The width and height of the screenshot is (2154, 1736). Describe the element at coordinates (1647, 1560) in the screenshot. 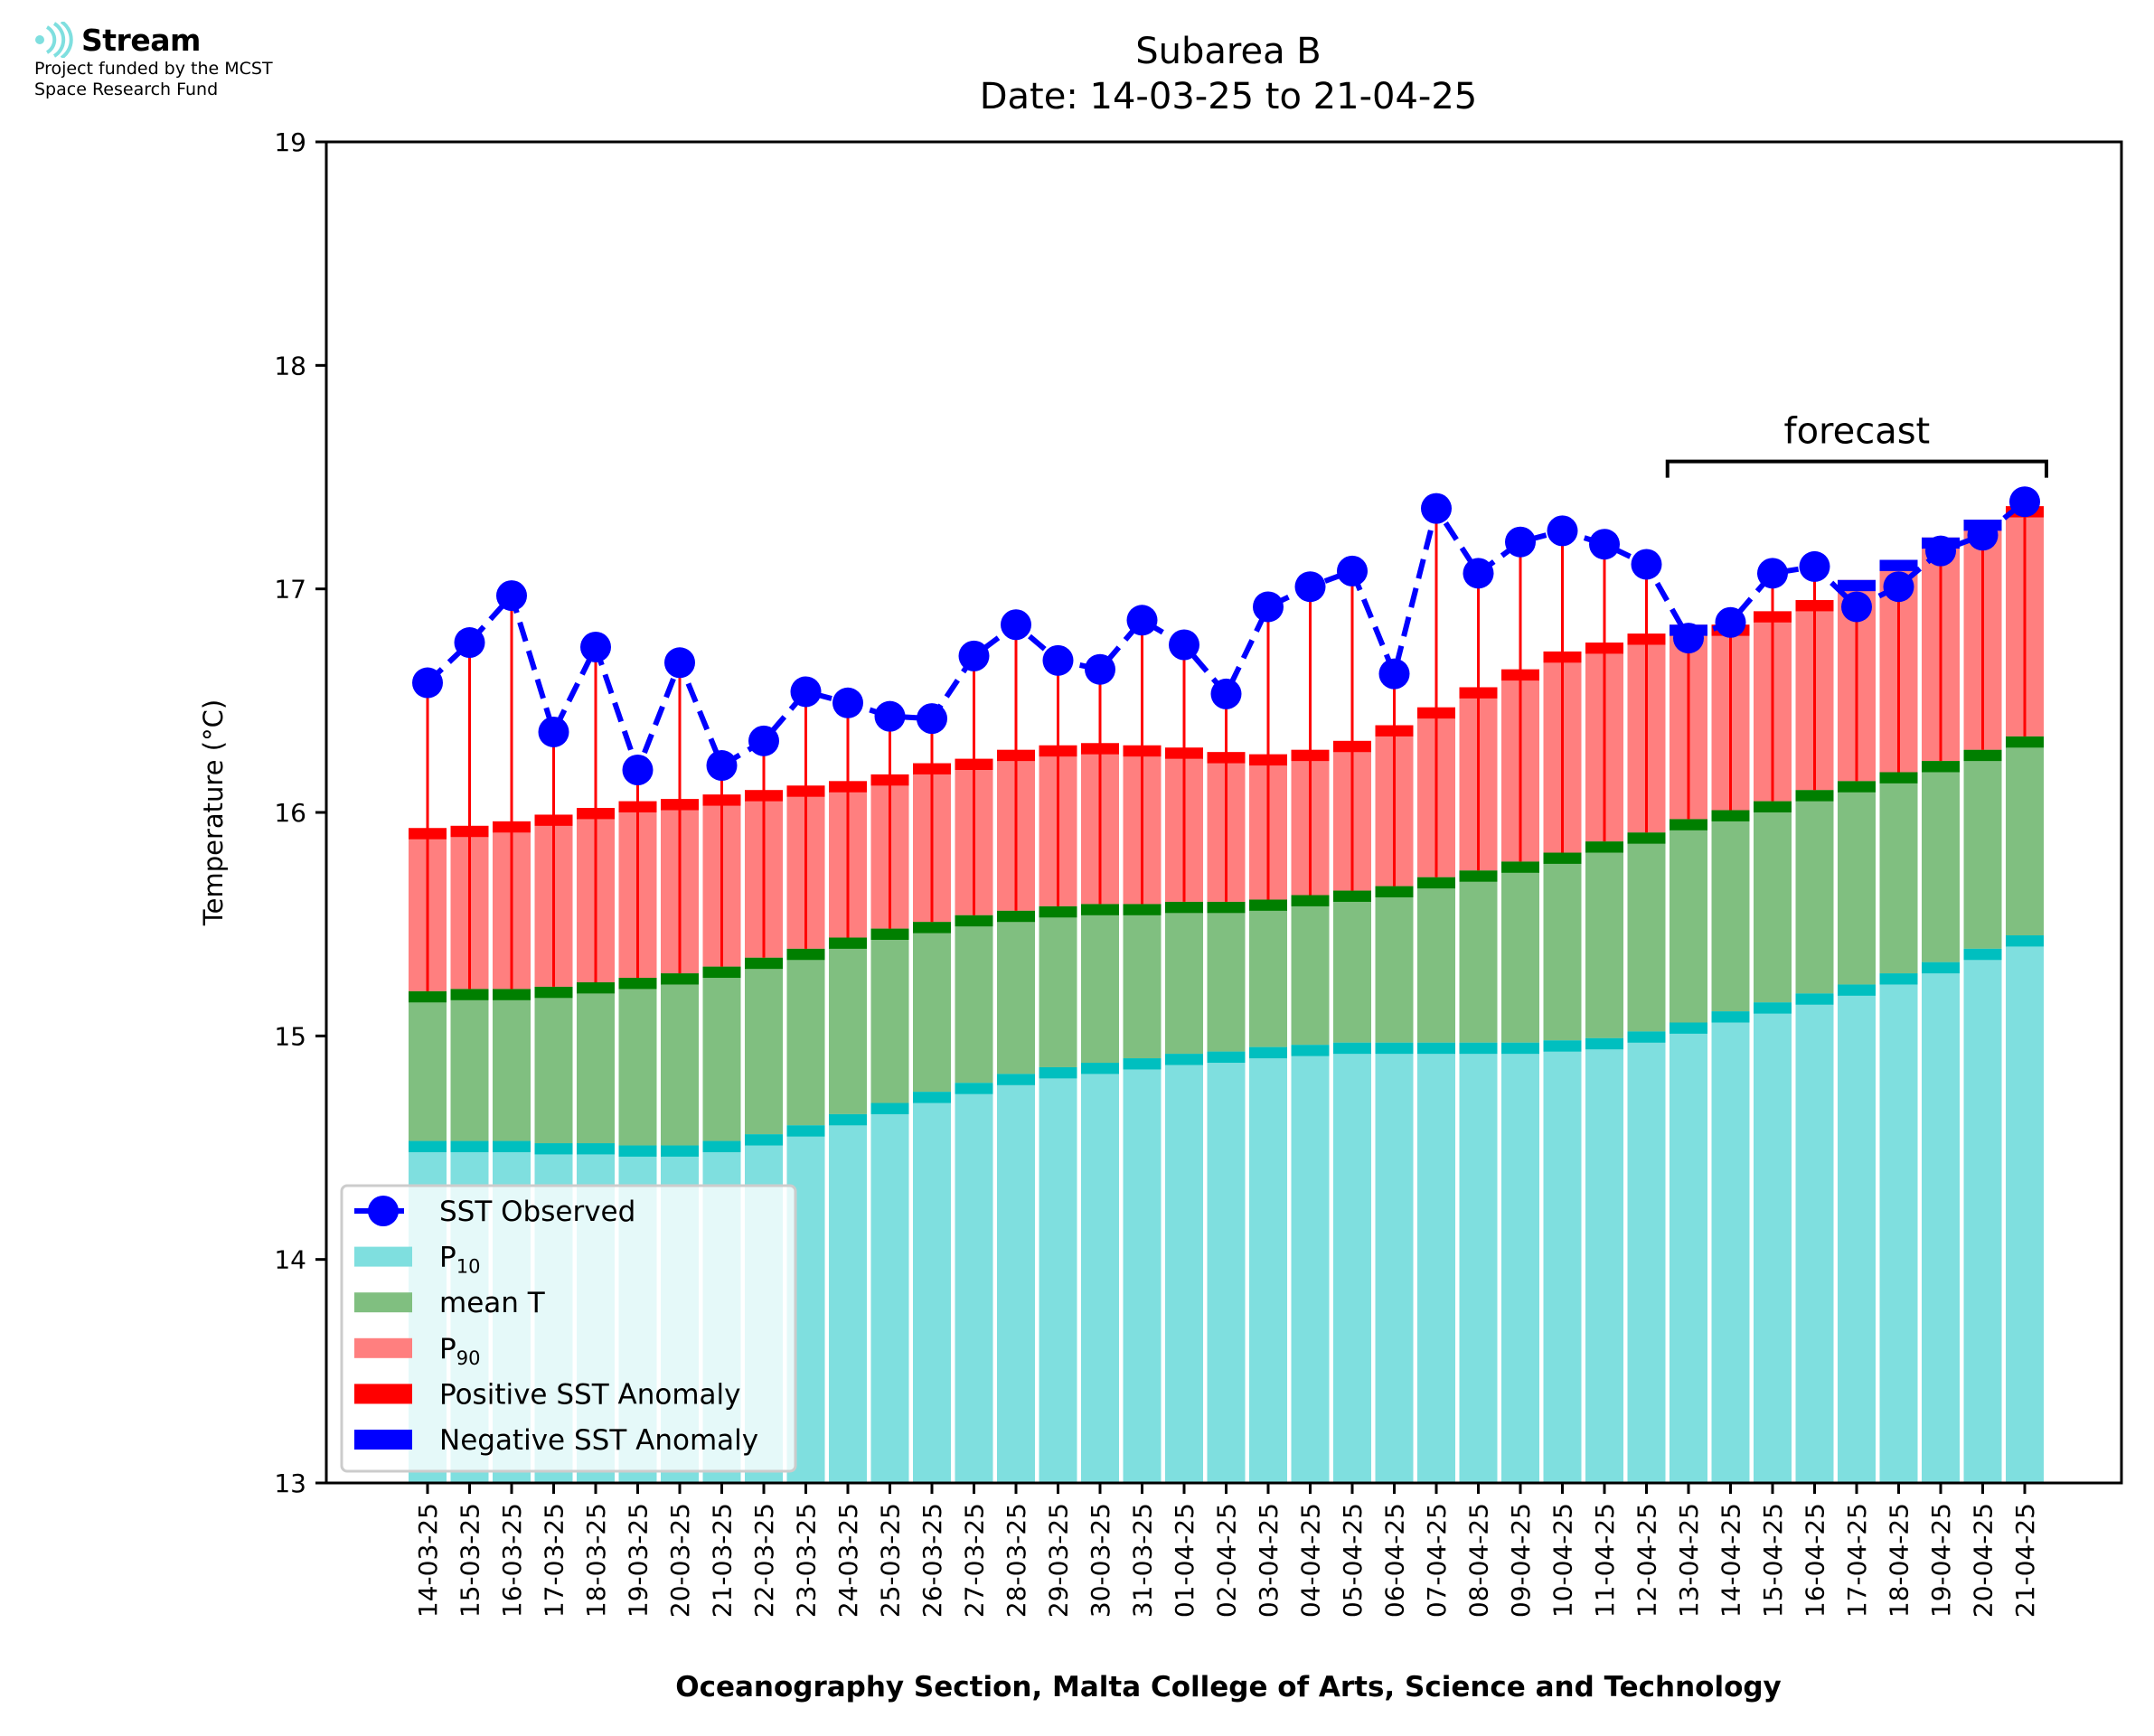

I see `x-tick-label: 12-04-25` at that location.